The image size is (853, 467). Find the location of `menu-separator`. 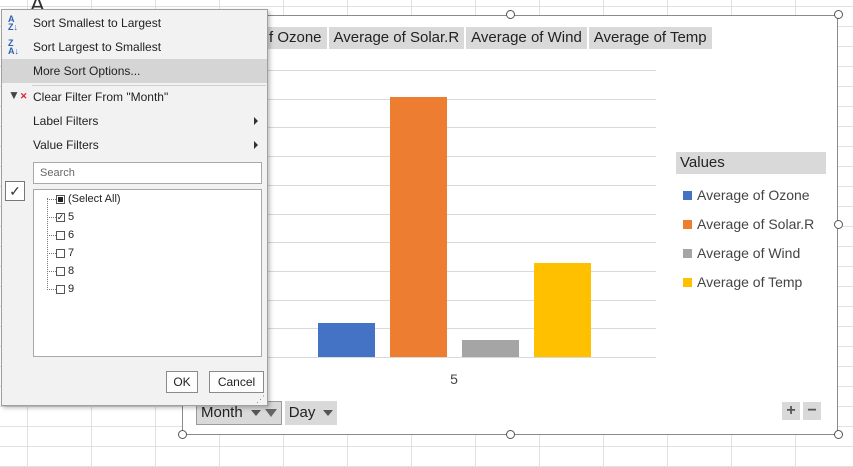

menu-separator is located at coordinates (149, 85).